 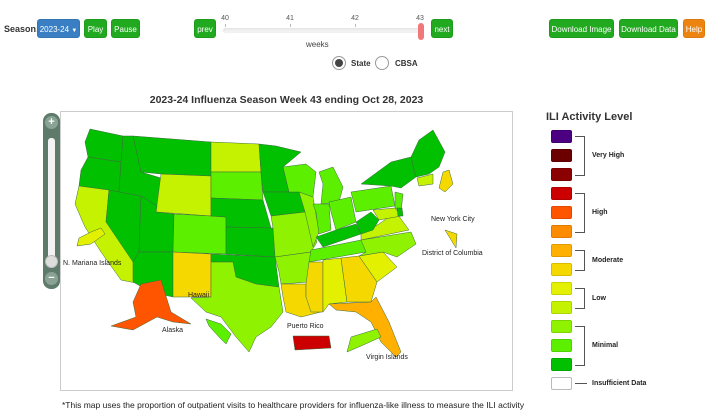 What do you see at coordinates (428, 153) in the screenshot?
I see `state-new-england` at bounding box center [428, 153].